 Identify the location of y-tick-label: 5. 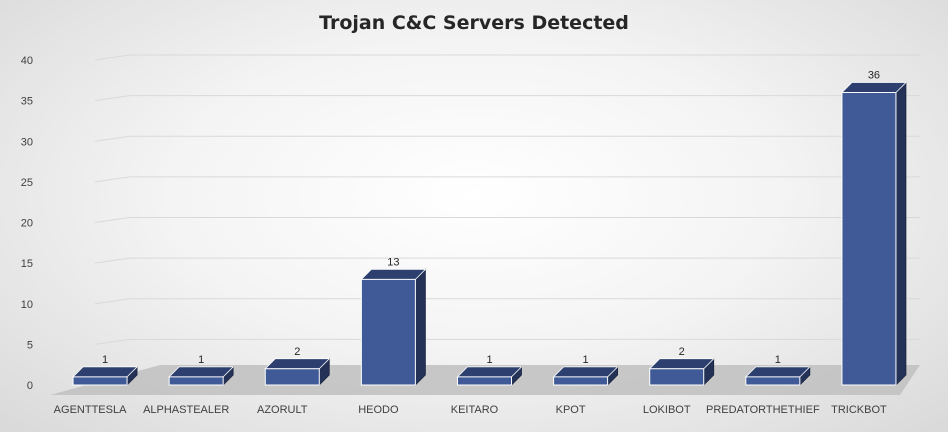
(30, 345).